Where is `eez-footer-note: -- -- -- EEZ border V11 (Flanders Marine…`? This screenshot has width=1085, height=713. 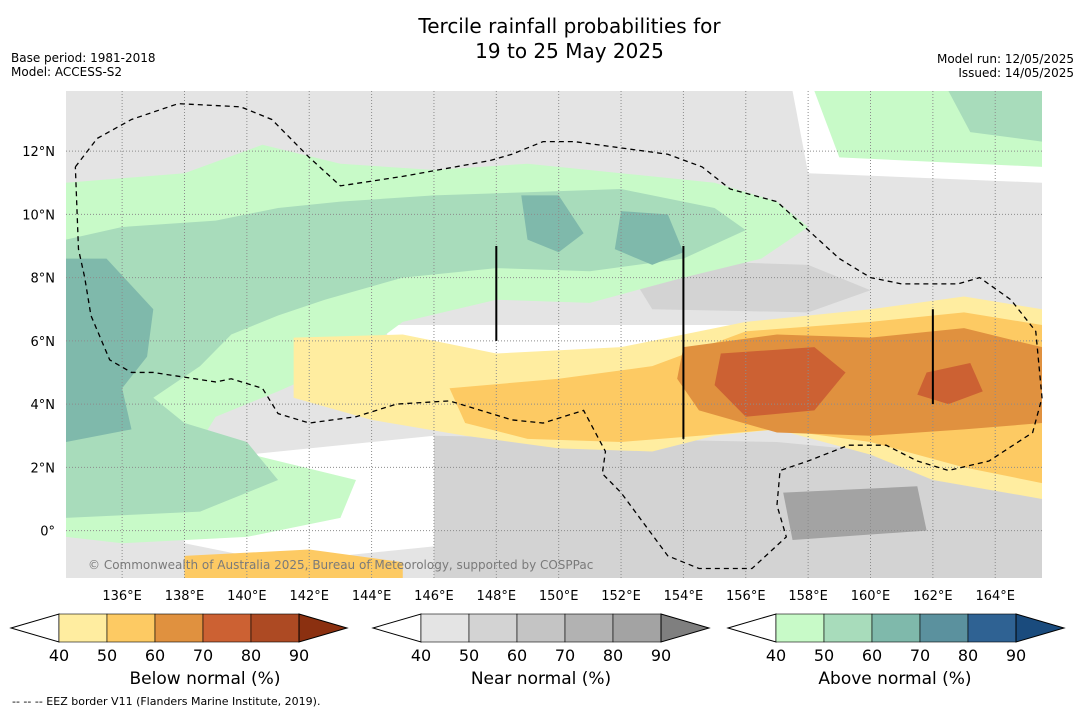 eez-footer-note: -- -- -- EEZ border V11 (Flanders Marine… is located at coordinates (166, 701).